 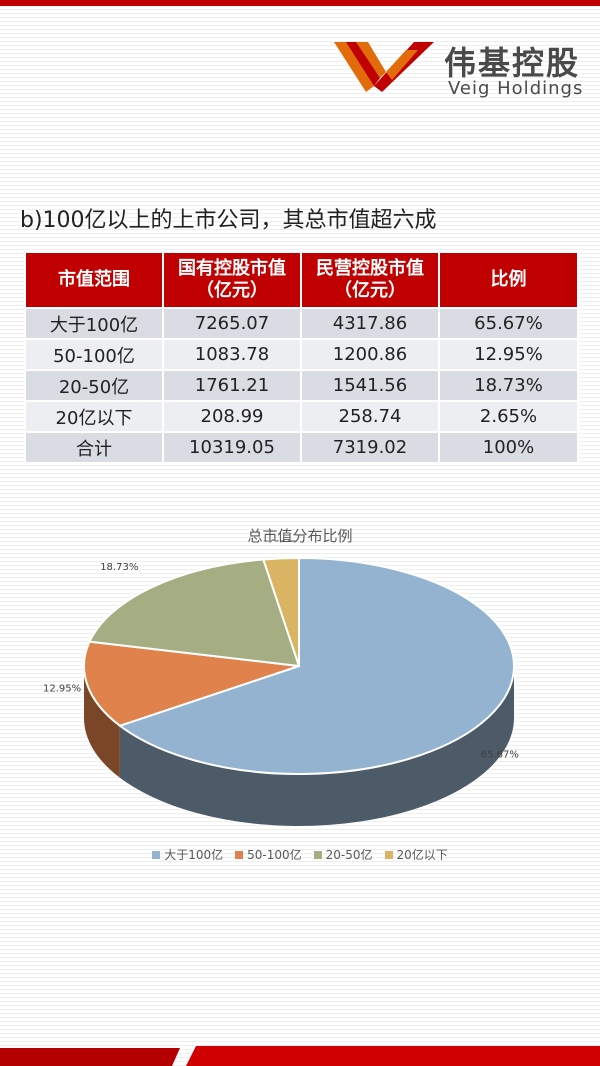 I want to click on table-header-cell: 民营控股市值 （亿元）, so click(x=370, y=280).